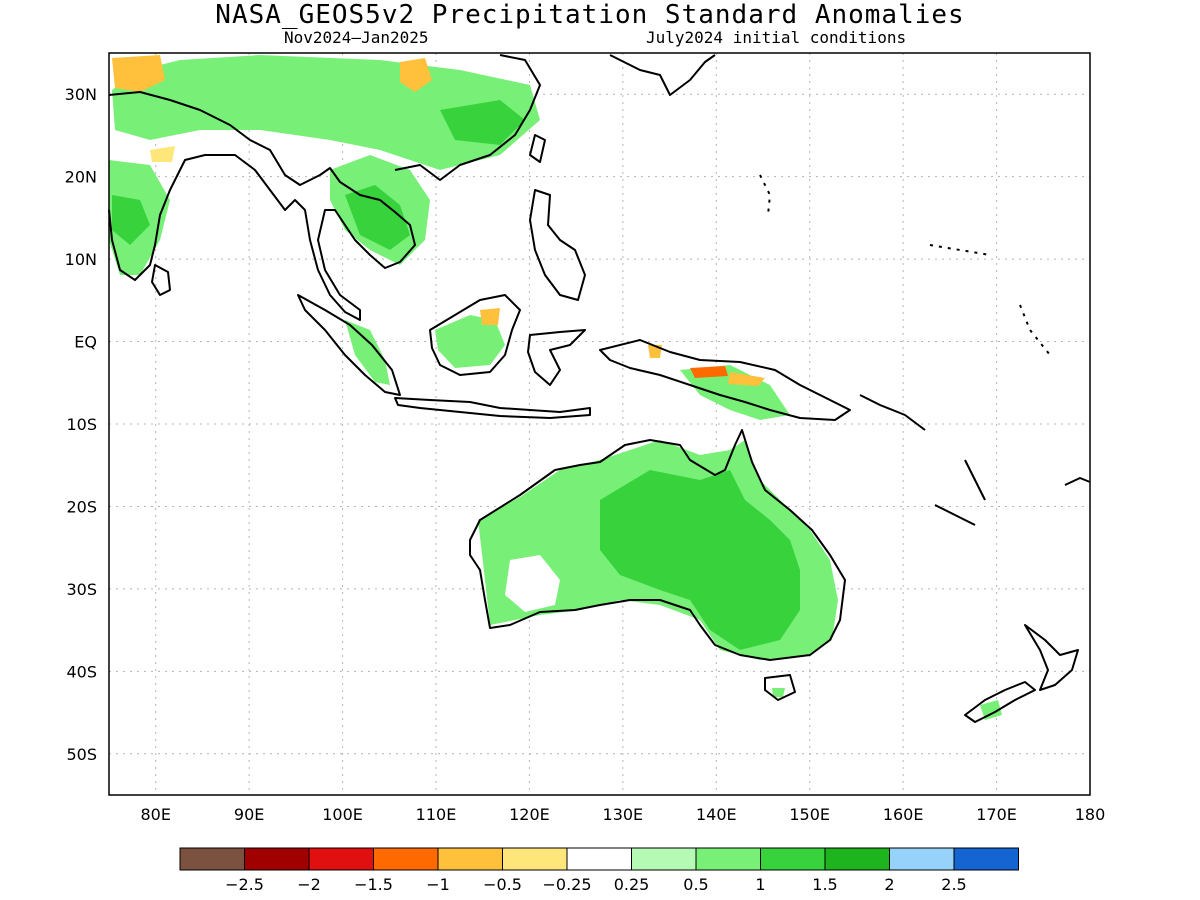  What do you see at coordinates (492, 408) in the screenshot?
I see `coast-java` at bounding box center [492, 408].